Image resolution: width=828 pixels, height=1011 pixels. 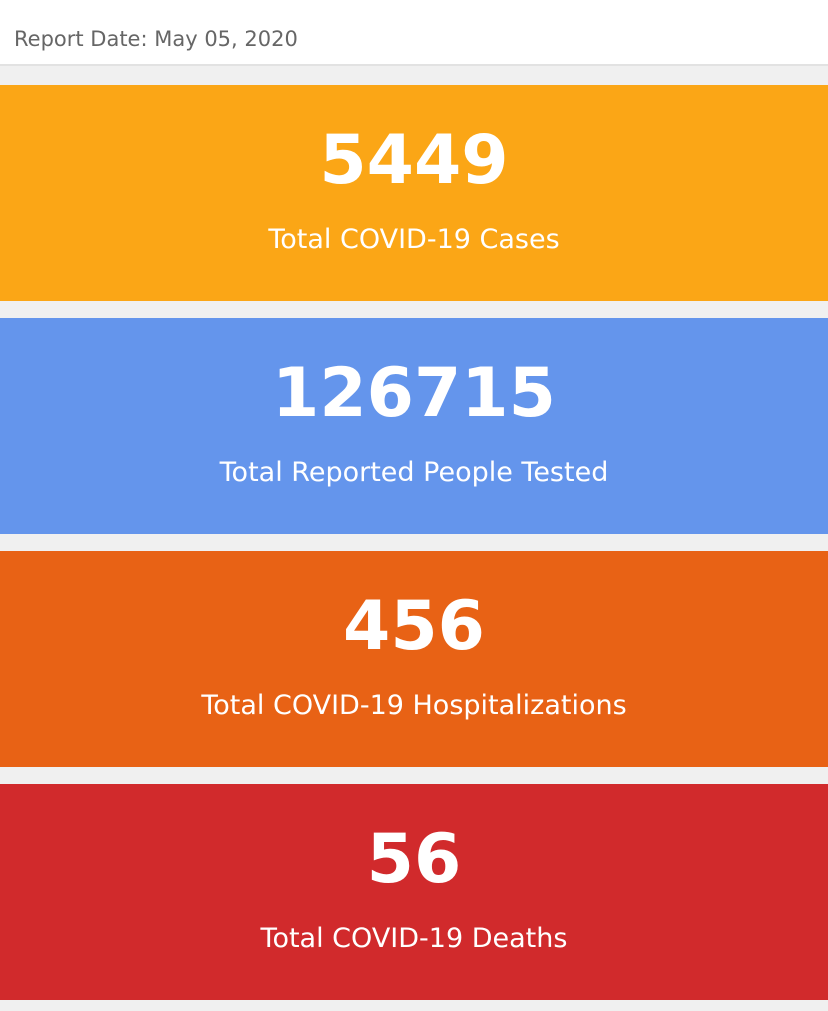 What do you see at coordinates (156, 39) in the screenshot?
I see `report-date: Report Date: May 05, 2020` at bounding box center [156, 39].